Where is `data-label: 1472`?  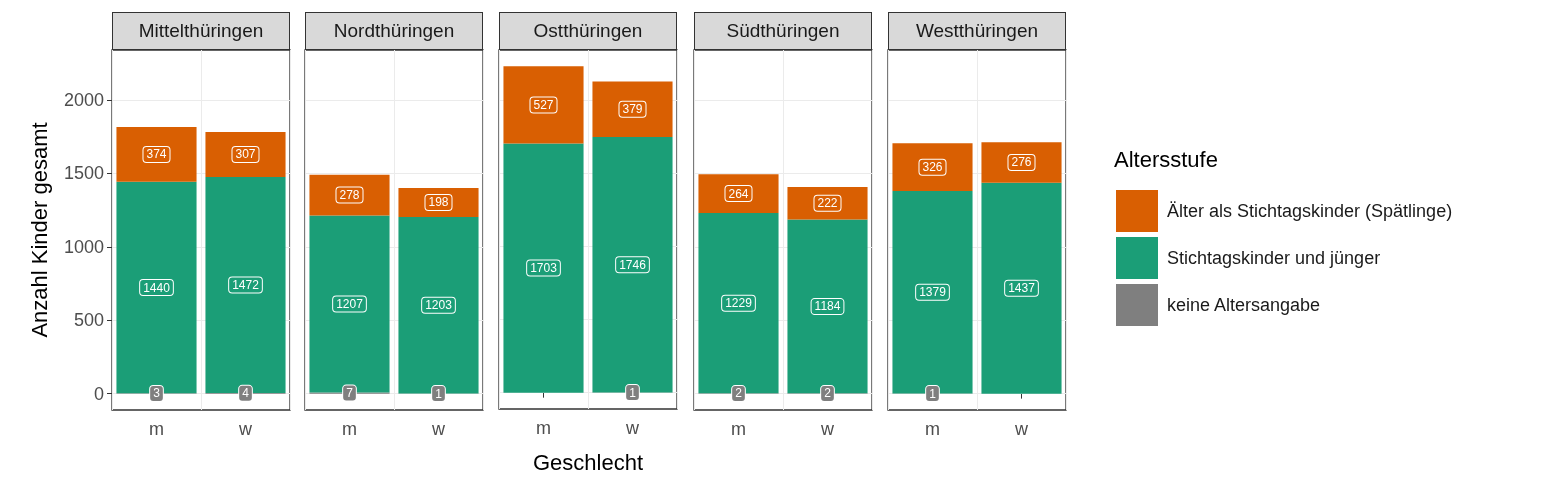 data-label: 1472 is located at coordinates (246, 285).